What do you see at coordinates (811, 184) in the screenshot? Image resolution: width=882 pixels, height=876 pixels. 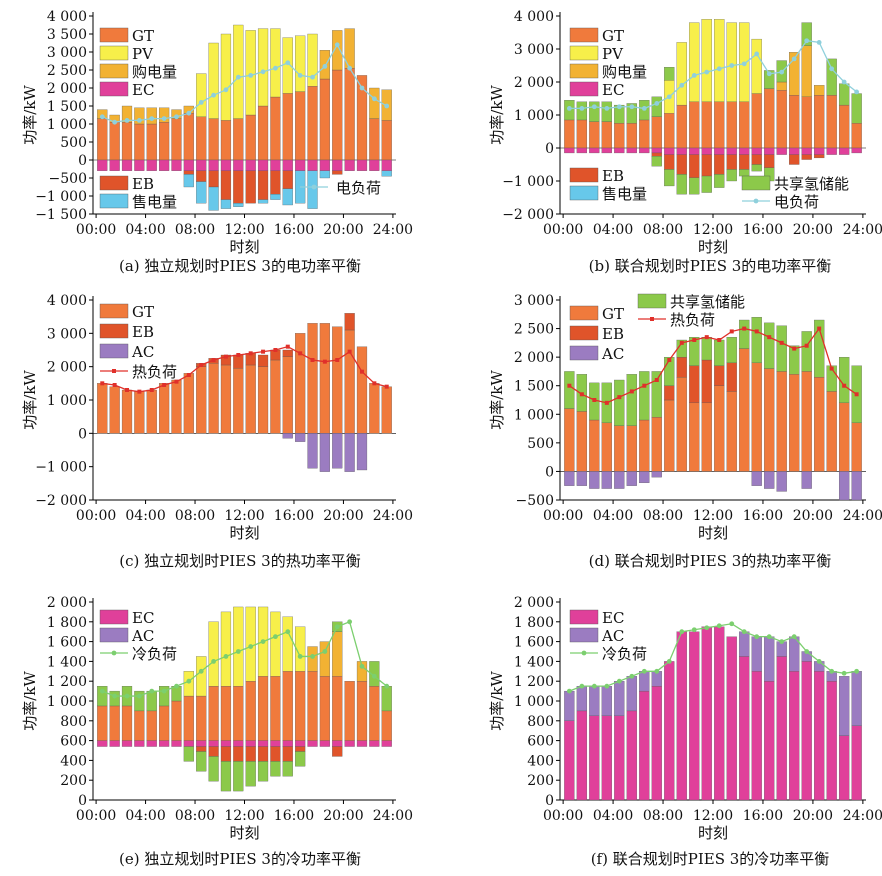 I see `legend-label-H2: 共享氢储能` at bounding box center [811, 184].